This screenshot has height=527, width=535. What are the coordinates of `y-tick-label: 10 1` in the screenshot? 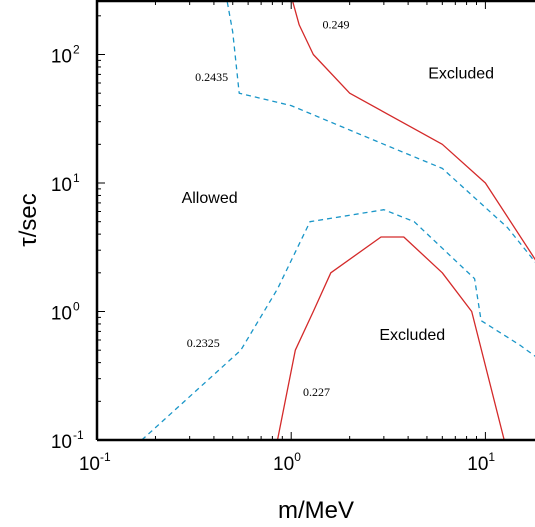 It's located at (65, 183).